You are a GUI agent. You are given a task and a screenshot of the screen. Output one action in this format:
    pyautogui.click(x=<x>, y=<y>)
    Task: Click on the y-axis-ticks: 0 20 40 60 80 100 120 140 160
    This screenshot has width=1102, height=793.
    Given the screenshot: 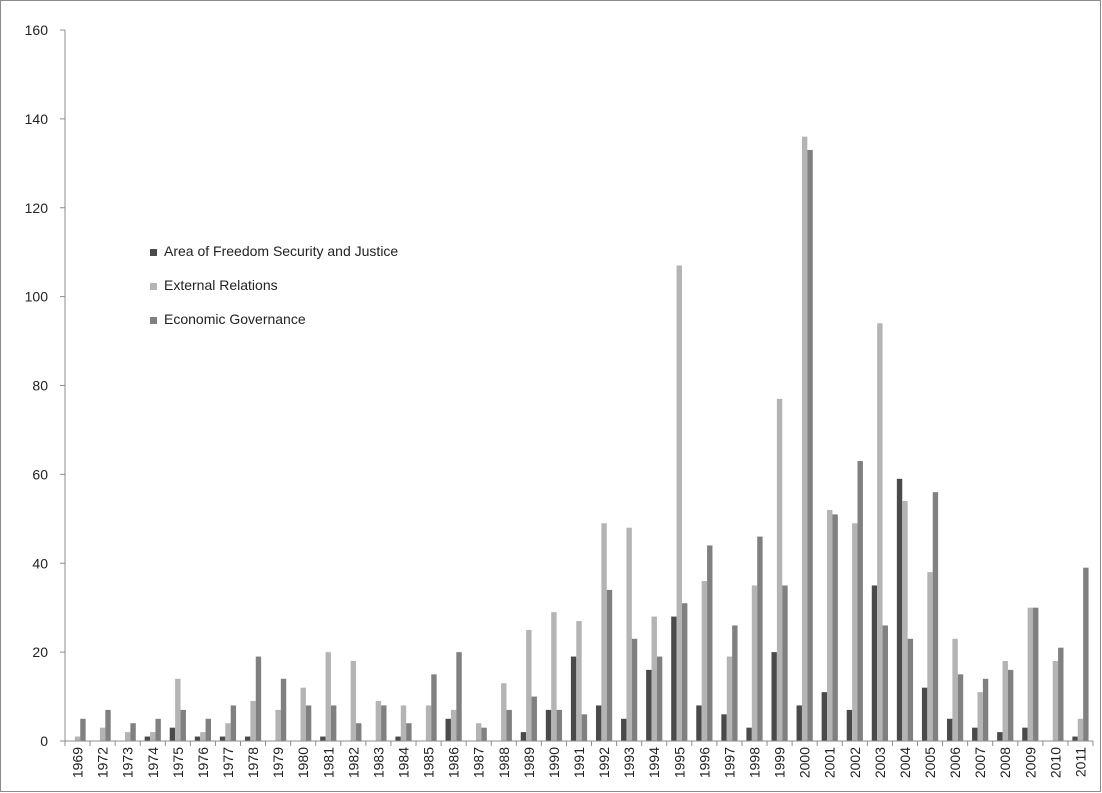 What is the action you would take?
    pyautogui.click(x=45, y=385)
    